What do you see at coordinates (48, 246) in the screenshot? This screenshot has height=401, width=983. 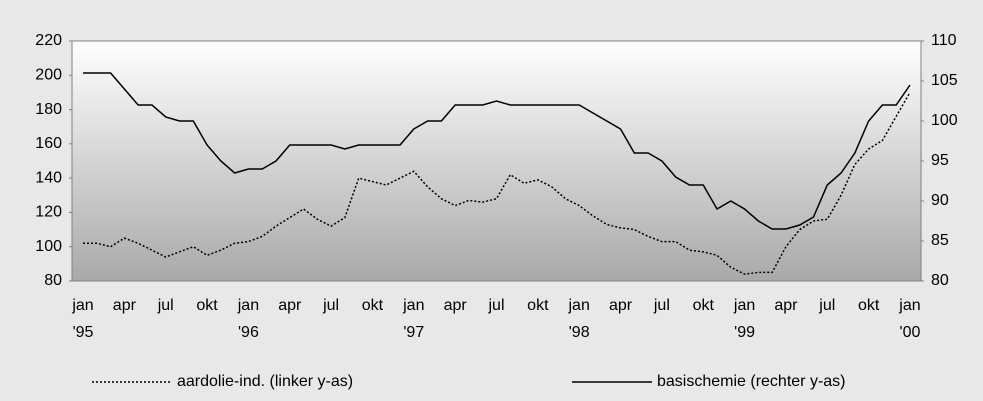 I see `y-tick-label: 100` at bounding box center [48, 246].